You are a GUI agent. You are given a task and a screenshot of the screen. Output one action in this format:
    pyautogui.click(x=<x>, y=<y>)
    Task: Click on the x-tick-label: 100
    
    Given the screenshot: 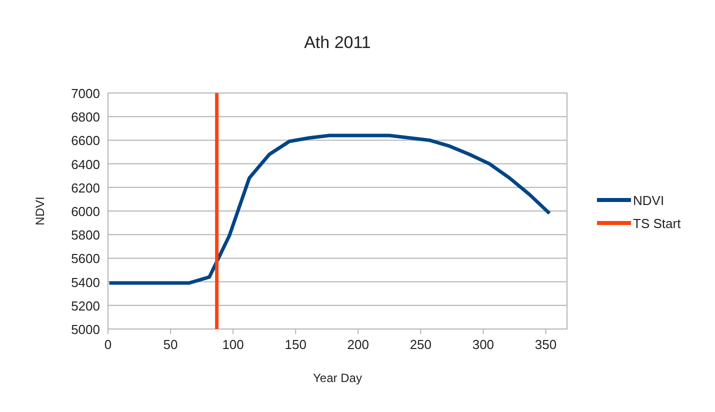 What is the action you would take?
    pyautogui.click(x=233, y=344)
    